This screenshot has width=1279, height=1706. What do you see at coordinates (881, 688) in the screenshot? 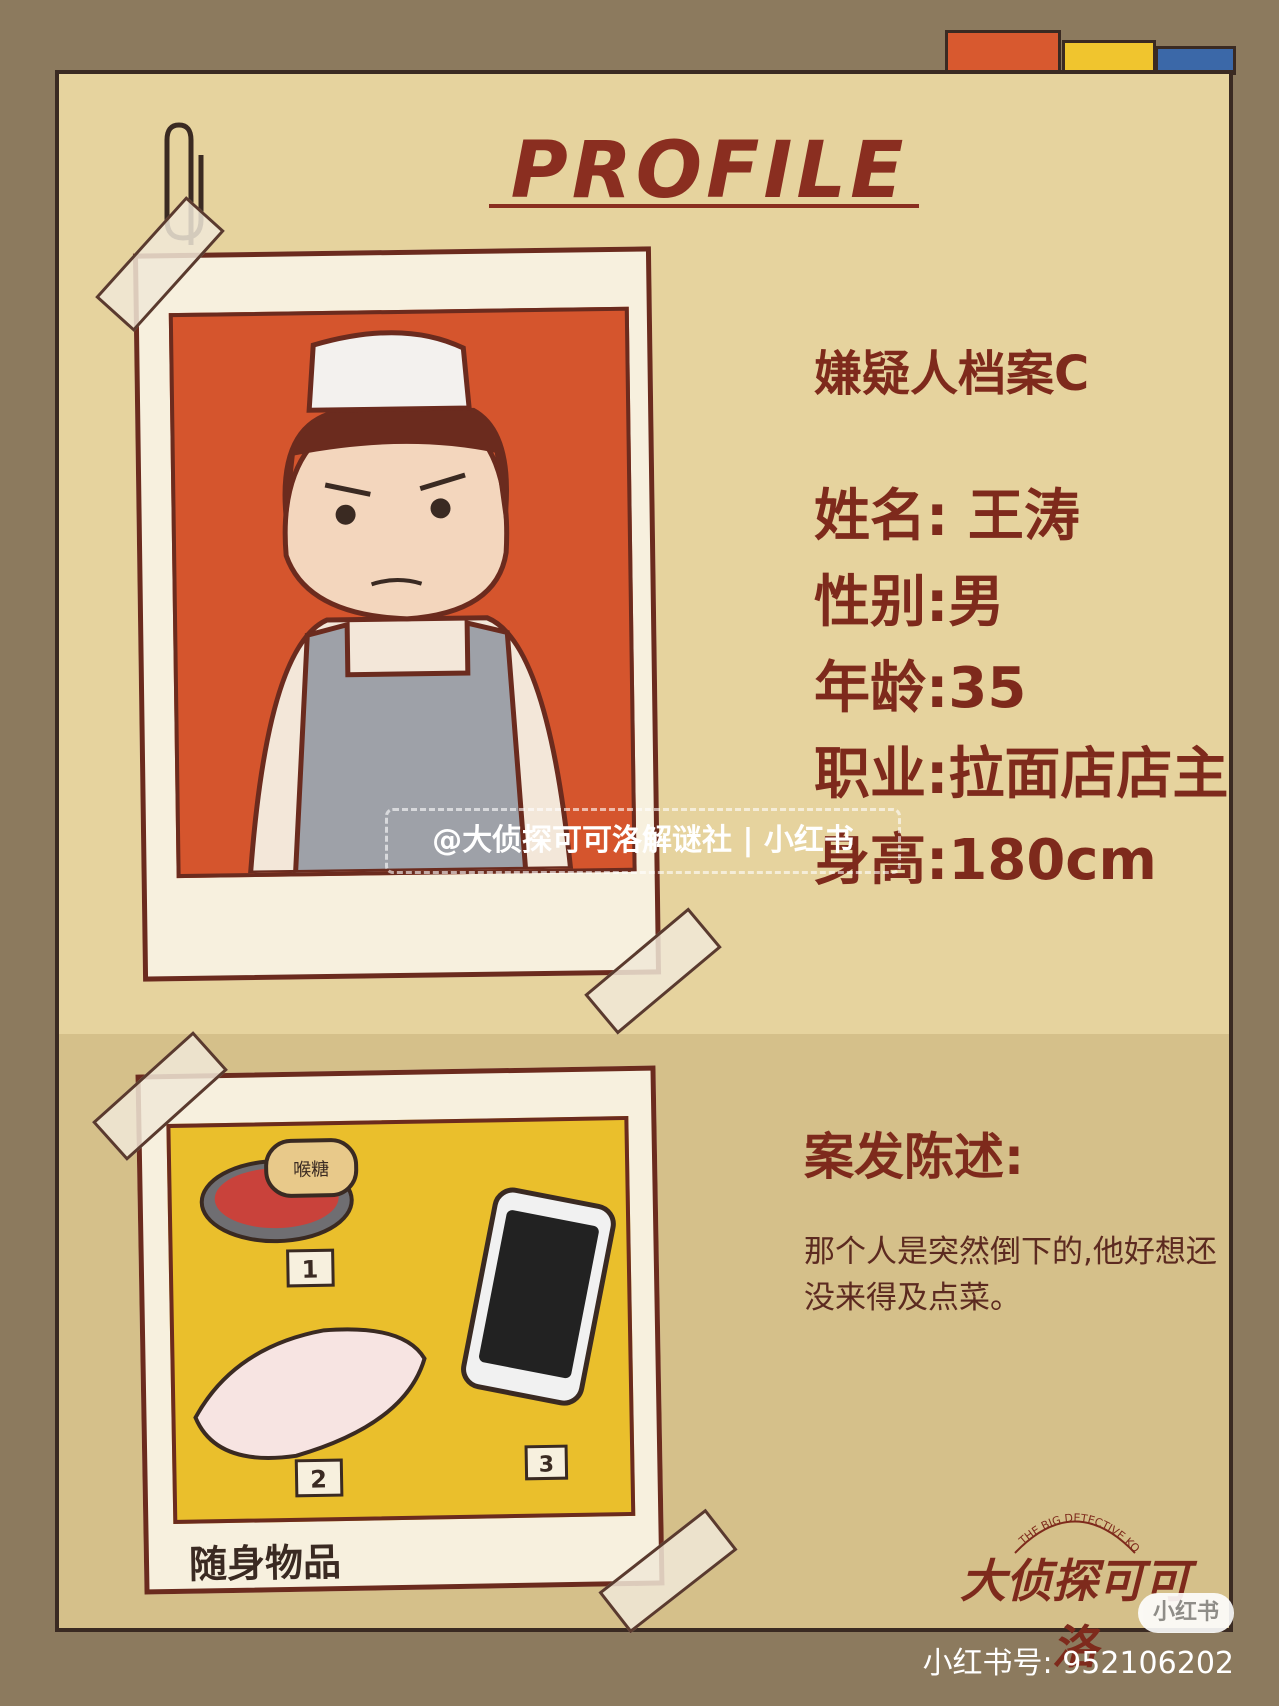
I see `field-label: 年龄:` at bounding box center [881, 688].